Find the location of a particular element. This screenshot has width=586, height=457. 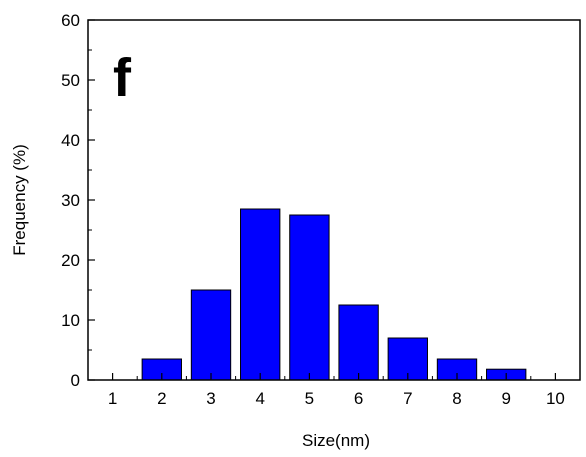

x-tick-label-3: 3 is located at coordinates (210, 398).